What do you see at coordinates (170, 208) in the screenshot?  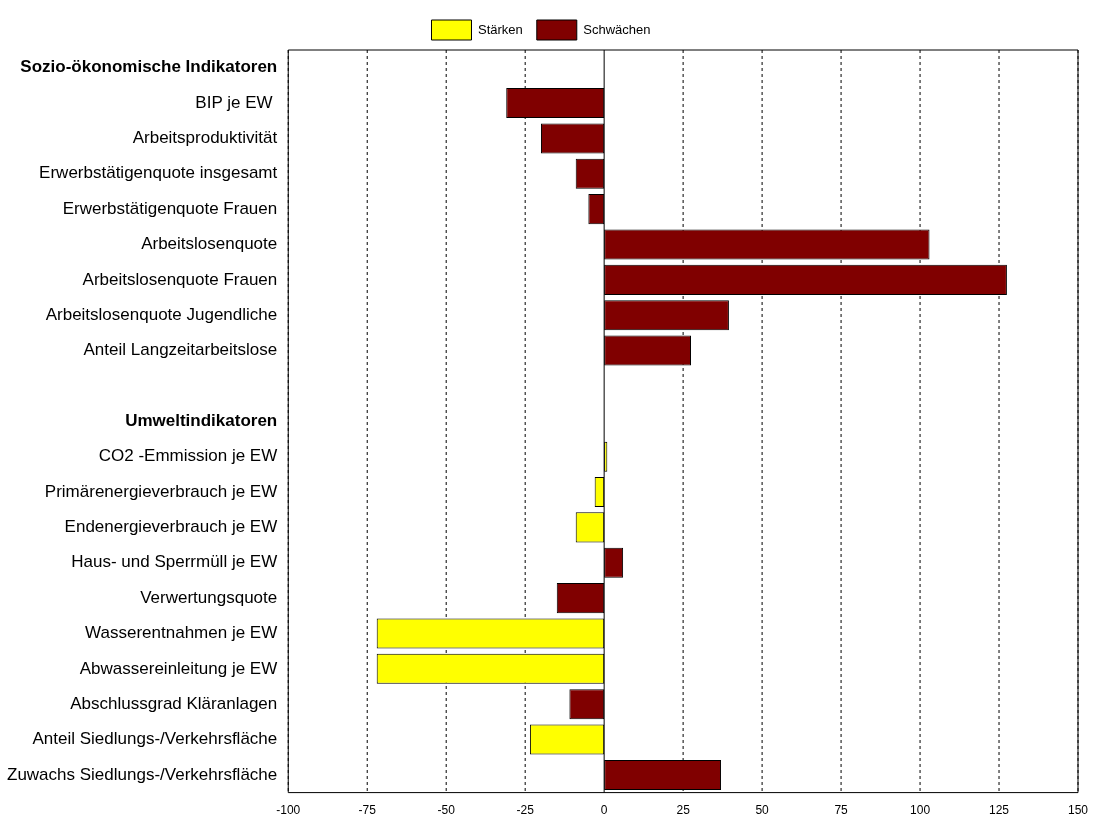 I see `y-tick-label: Erwerbstätigenquote Frauen` at bounding box center [170, 208].